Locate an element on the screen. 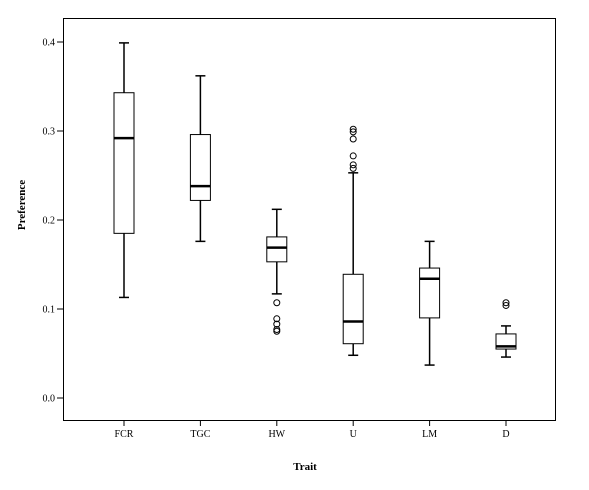 This screenshot has width=589, height=490. box-lm is located at coordinates (430, 303).